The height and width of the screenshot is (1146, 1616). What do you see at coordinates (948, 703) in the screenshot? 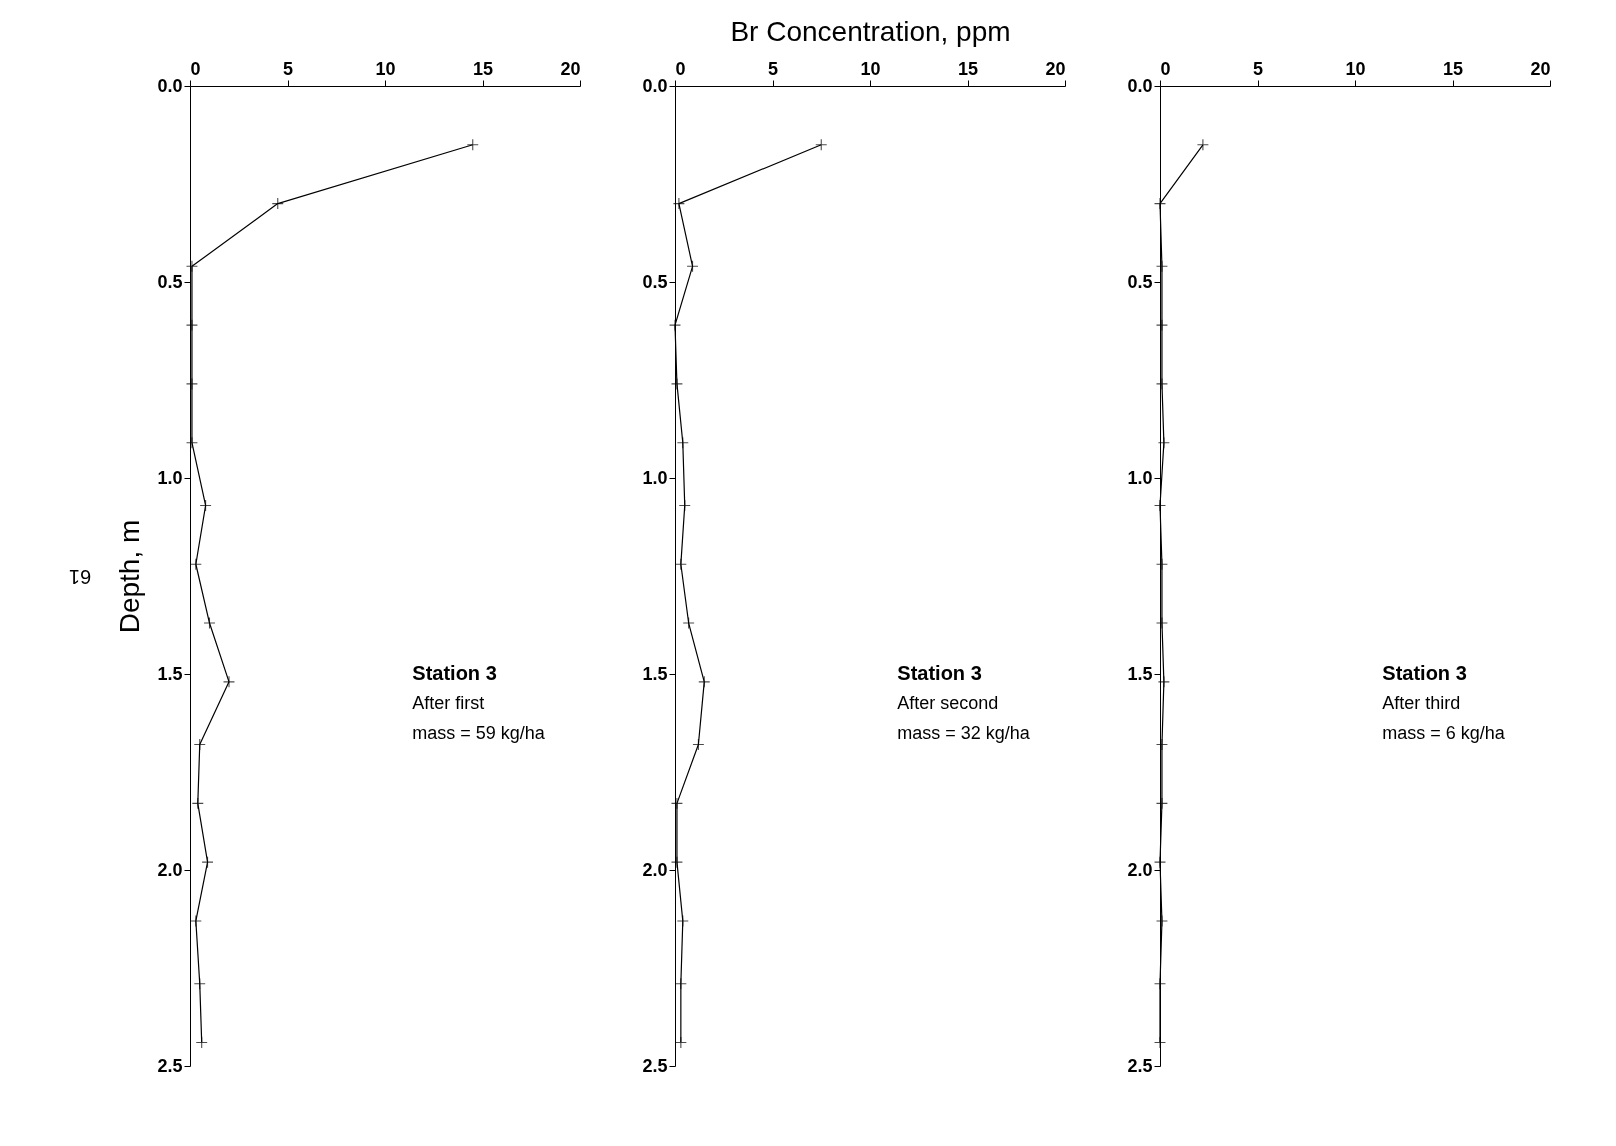
I see `annotation: After second` at bounding box center [948, 703].